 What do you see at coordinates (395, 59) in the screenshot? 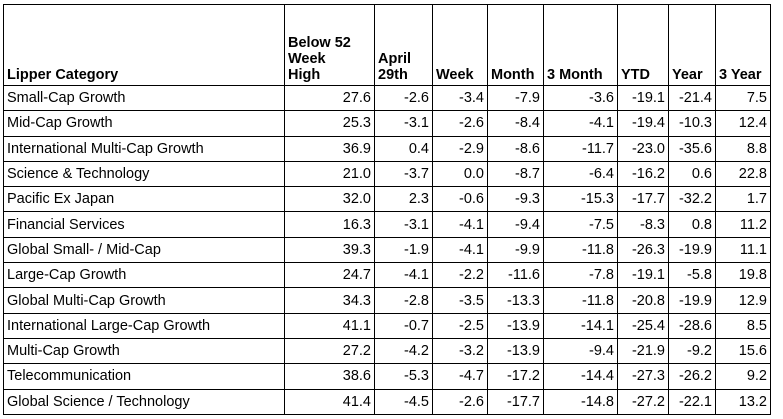
I see `header-line: April` at bounding box center [395, 59].